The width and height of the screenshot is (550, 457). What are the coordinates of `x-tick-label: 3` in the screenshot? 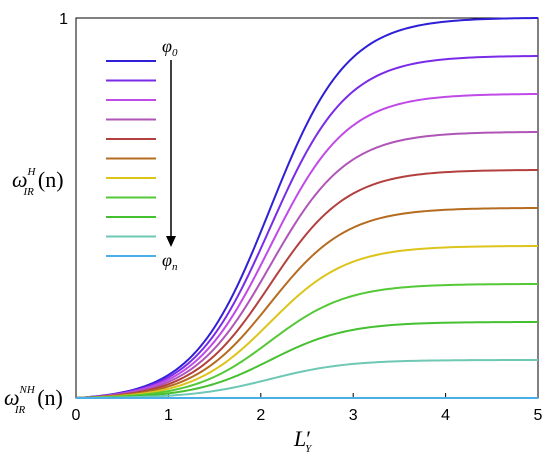 It's located at (353, 415).